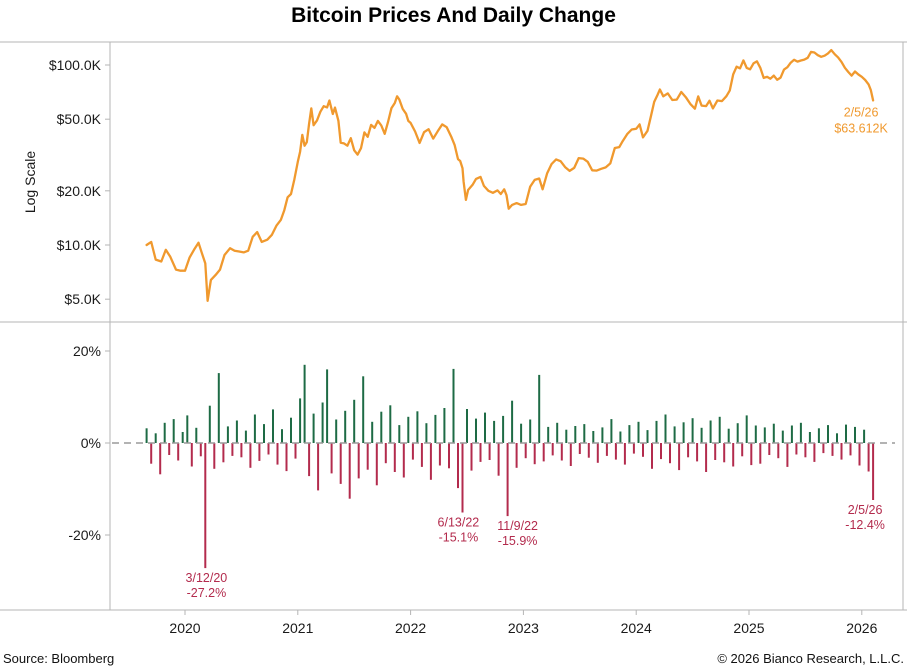 This screenshot has height=672, width=907. What do you see at coordinates (207, 593) in the screenshot?
I see `drawdown-annotation: -27.2%` at bounding box center [207, 593].